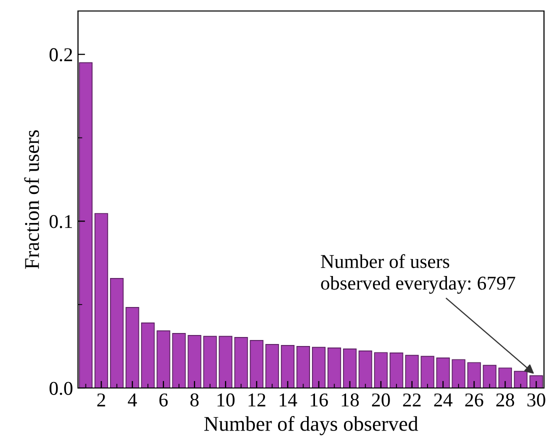 Image resolution: width=546 pixels, height=446 pixels. I want to click on x-tick-label: 2, so click(101, 399).